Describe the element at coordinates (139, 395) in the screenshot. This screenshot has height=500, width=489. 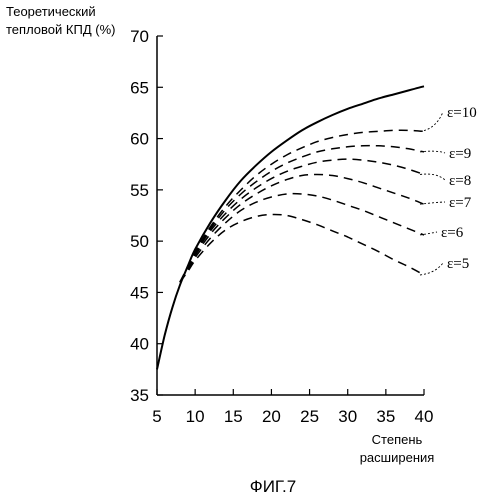
I see `y-tick-label: 35` at that location.